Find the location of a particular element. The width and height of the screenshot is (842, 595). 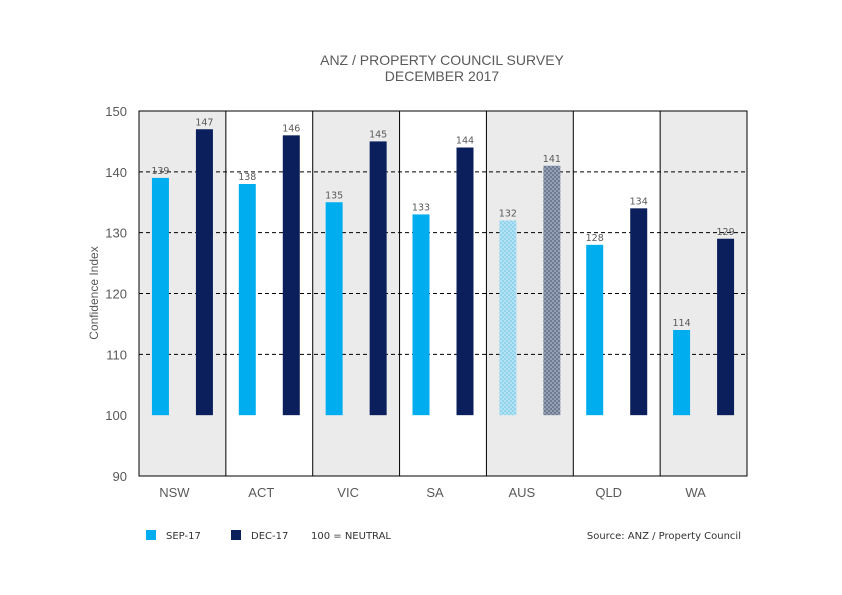

x-tick-sa: SA is located at coordinates (435, 492).